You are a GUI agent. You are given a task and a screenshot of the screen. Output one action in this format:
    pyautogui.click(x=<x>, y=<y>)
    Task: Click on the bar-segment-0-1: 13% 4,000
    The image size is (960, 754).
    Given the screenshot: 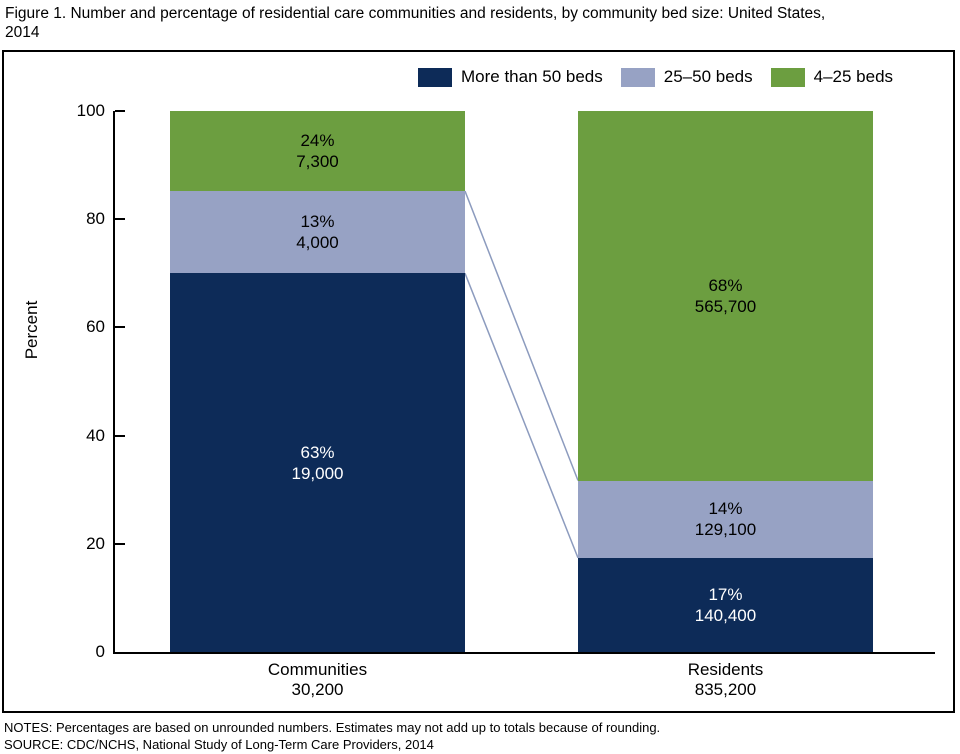 What is the action you would take?
    pyautogui.click(x=317, y=232)
    